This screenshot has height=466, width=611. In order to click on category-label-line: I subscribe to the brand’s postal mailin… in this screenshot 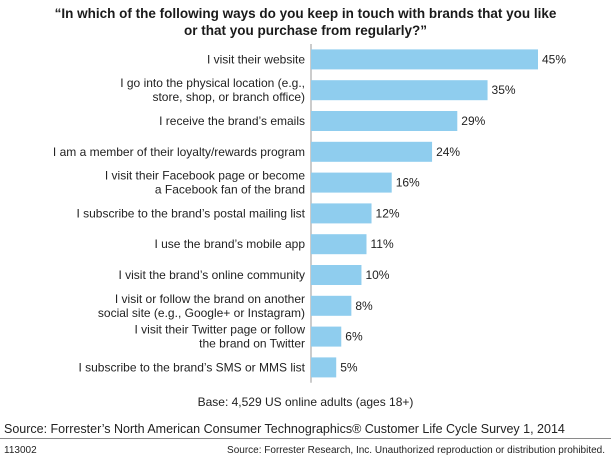, I will do `click(190, 213)`.